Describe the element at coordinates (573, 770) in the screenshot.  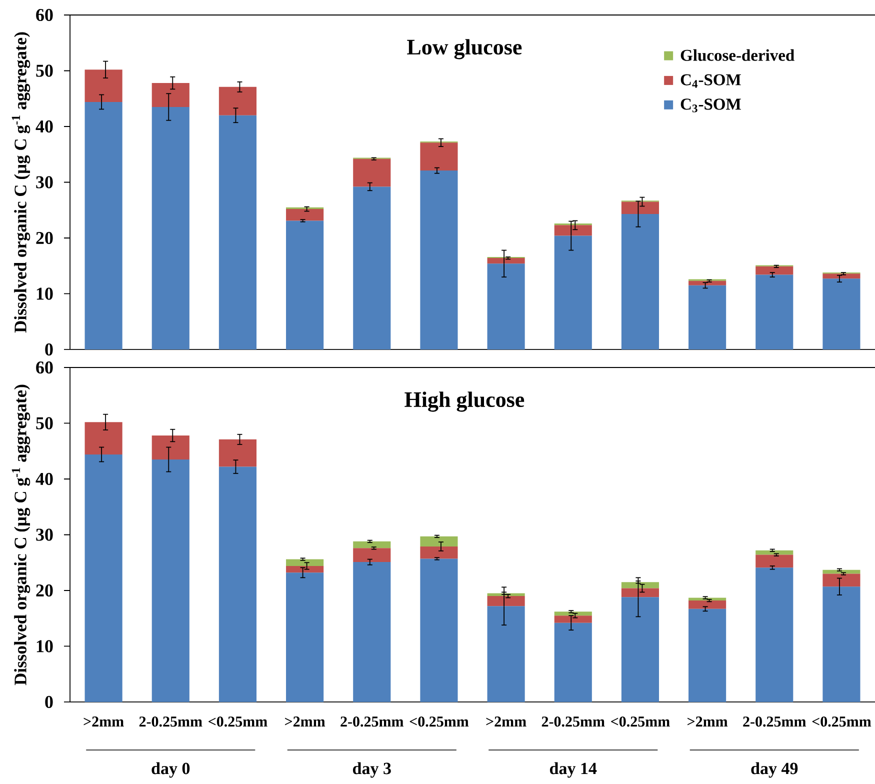
I see `text: day 14` at that location.